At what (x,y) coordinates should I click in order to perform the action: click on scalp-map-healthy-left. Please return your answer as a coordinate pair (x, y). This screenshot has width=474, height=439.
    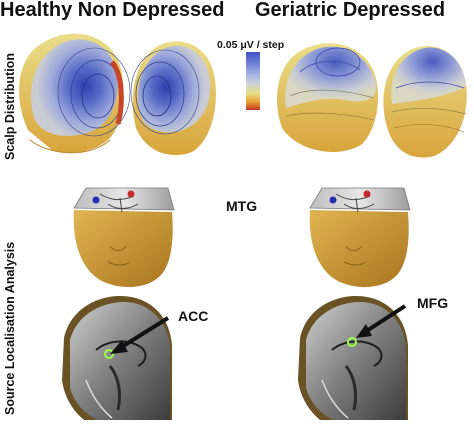
    Looking at the image, I should click on (75, 93).